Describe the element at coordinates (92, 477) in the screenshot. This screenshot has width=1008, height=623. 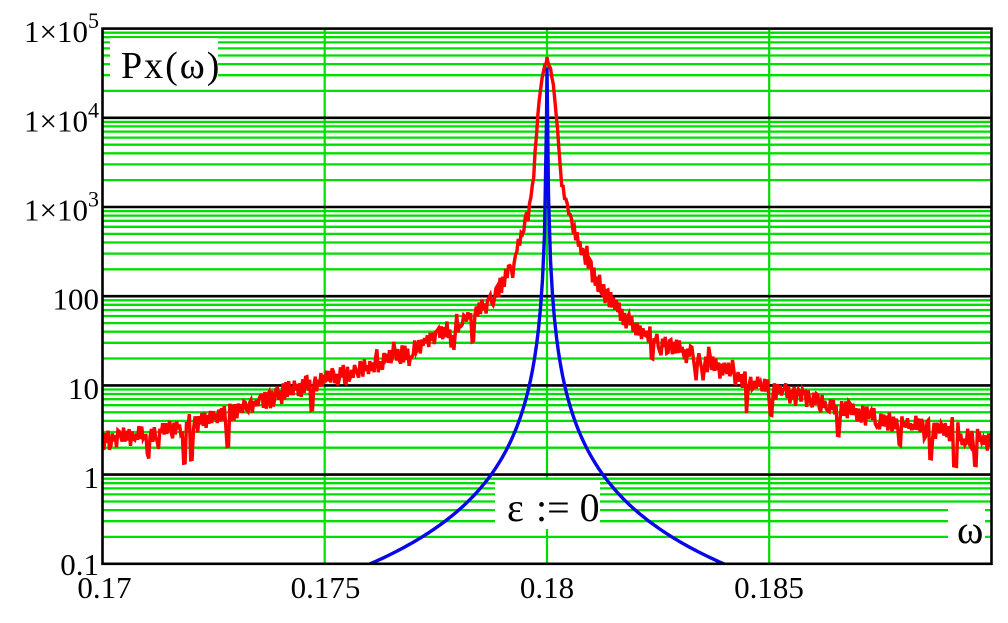
I see `svg-text: 1` at that location.